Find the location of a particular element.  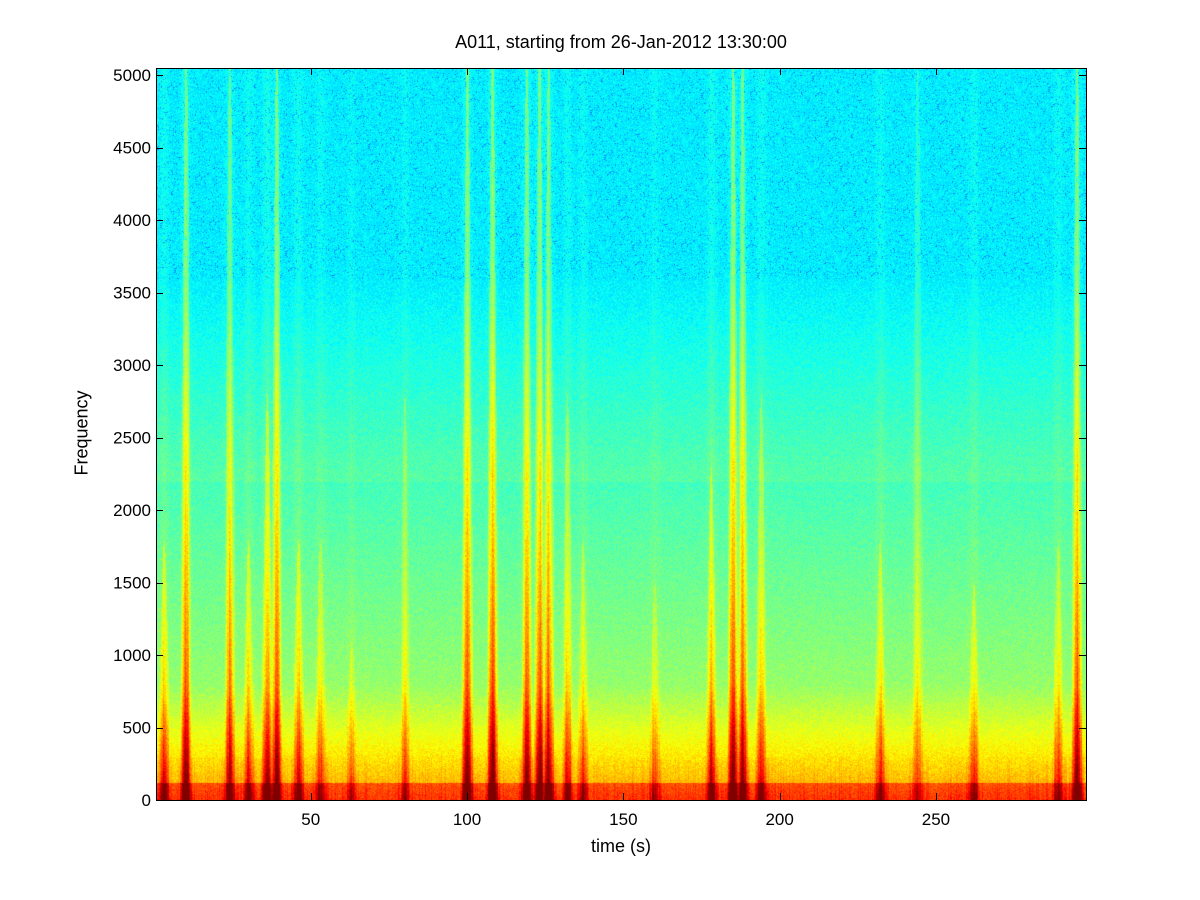

x-tick-label: 200 is located at coordinates (779, 819).